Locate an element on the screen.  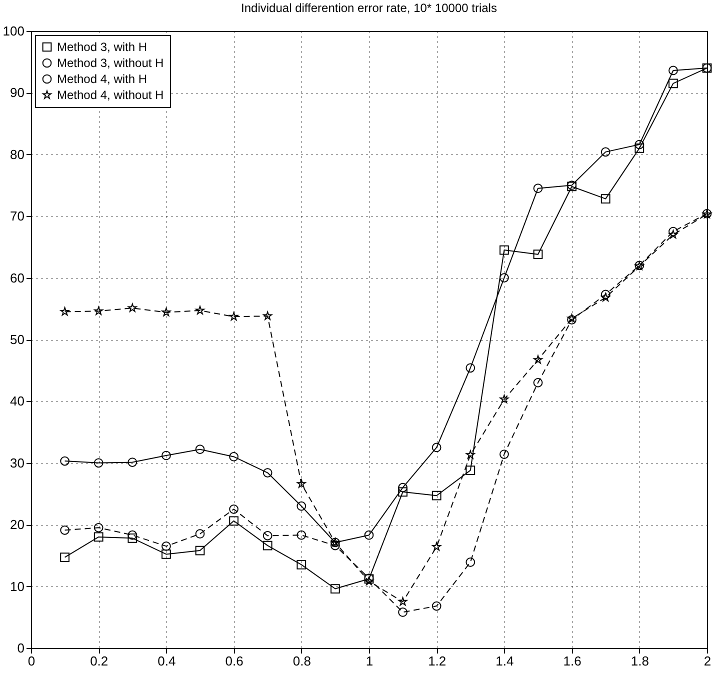
chart-title: Individual differention error rate, 10* 10000 trials is located at coordinates (369, 8).